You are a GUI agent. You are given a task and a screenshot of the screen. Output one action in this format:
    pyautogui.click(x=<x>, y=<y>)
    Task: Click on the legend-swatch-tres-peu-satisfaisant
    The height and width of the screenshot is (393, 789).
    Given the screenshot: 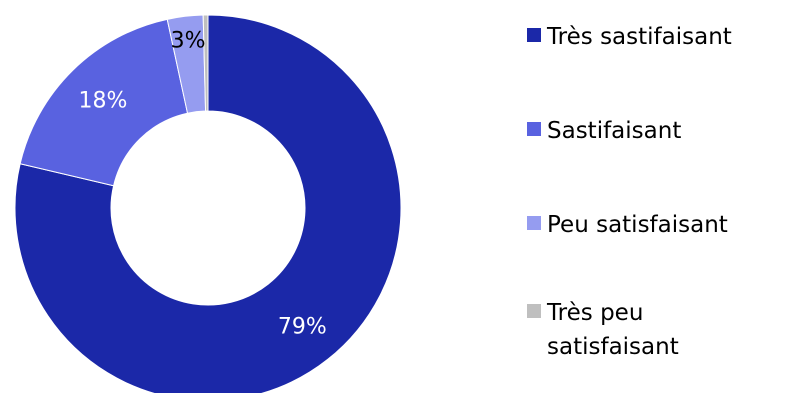 What is the action you would take?
    pyautogui.click(x=534, y=311)
    